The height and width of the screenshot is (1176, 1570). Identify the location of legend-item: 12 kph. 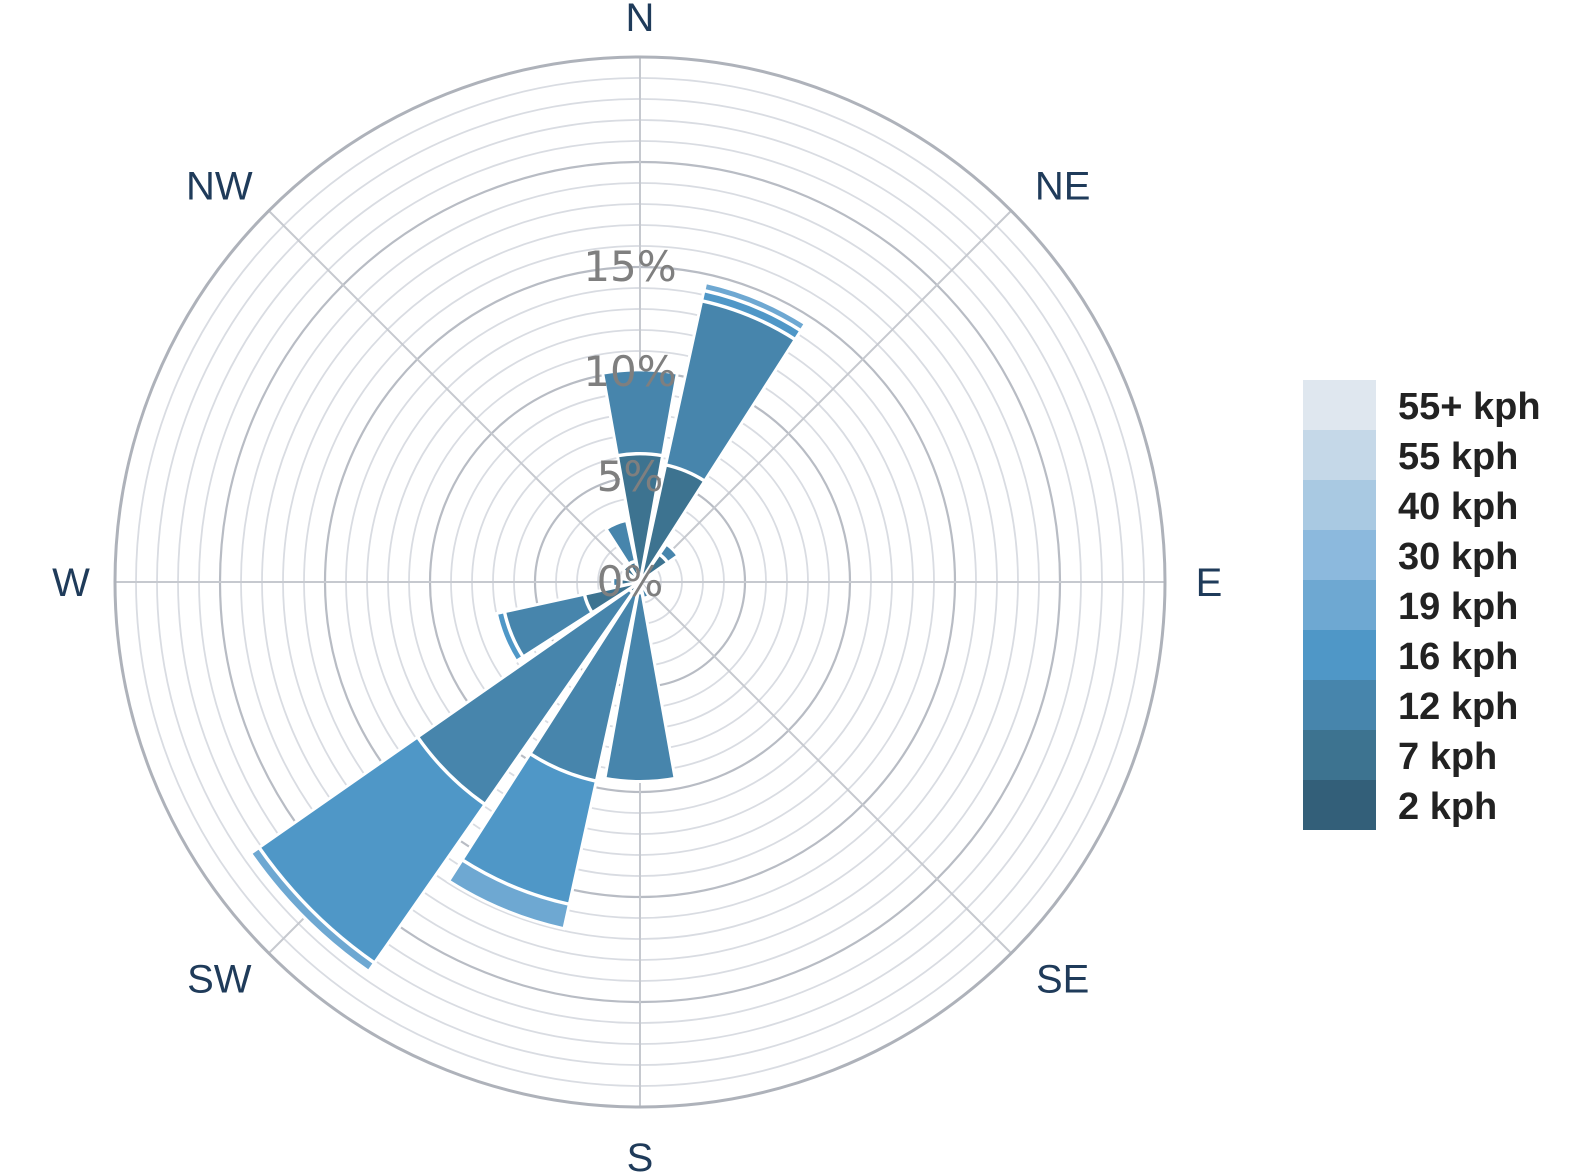
(1435, 705).